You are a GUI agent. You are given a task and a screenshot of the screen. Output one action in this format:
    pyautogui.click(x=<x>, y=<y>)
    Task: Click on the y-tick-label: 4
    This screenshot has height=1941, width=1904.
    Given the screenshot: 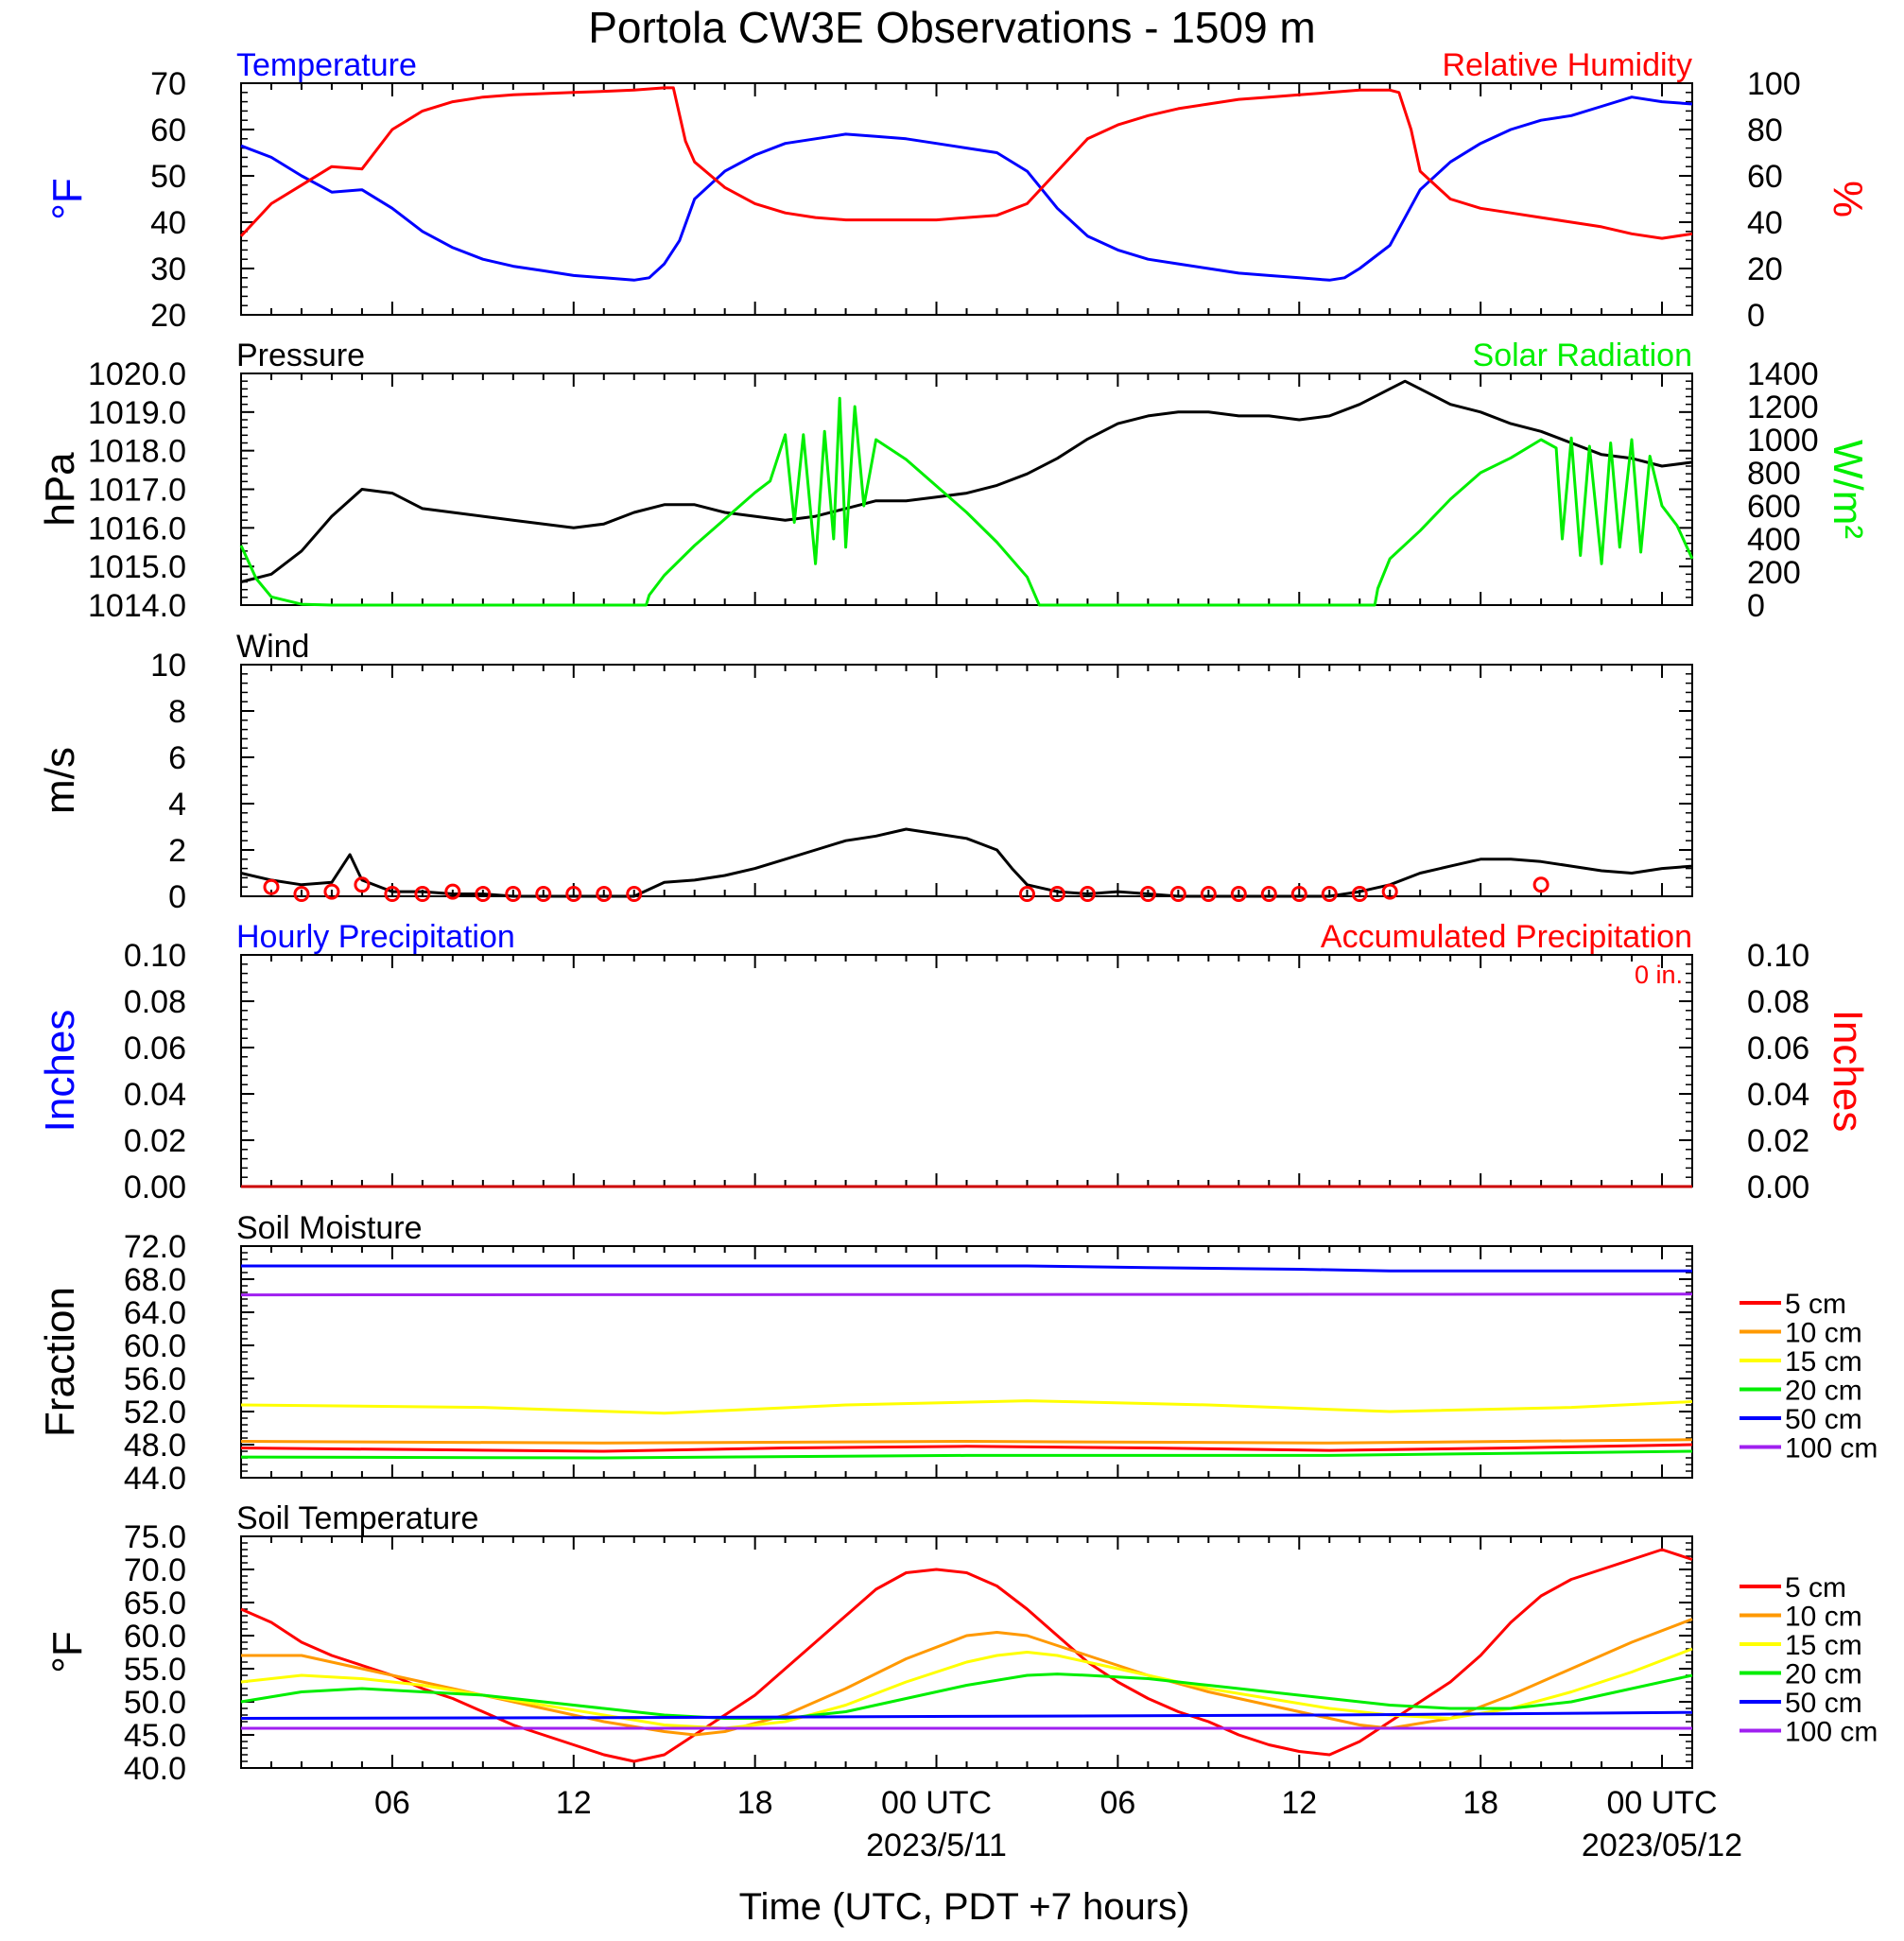 What is the action you would take?
    pyautogui.click(x=177, y=805)
    